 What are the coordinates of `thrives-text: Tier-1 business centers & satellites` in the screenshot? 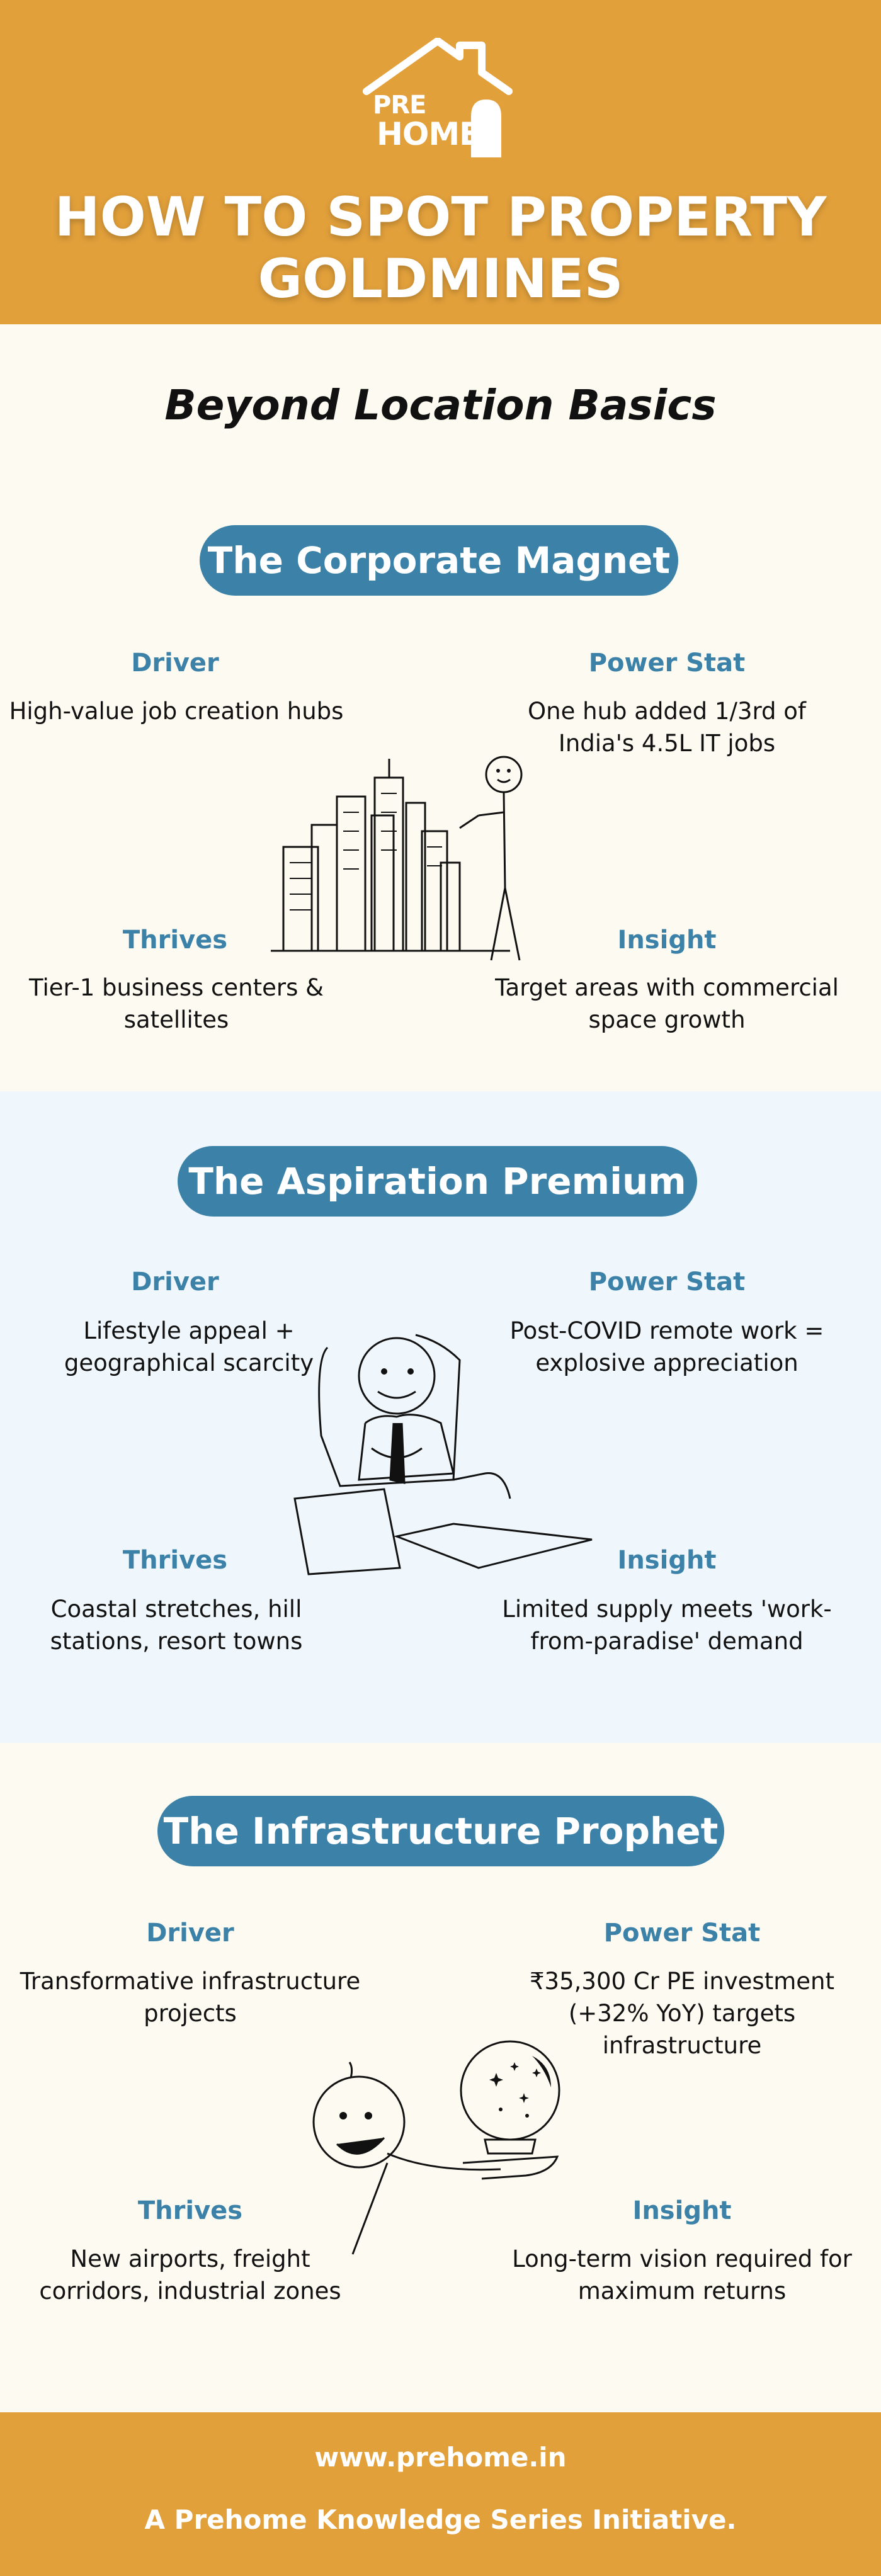 It's located at (176, 1003).